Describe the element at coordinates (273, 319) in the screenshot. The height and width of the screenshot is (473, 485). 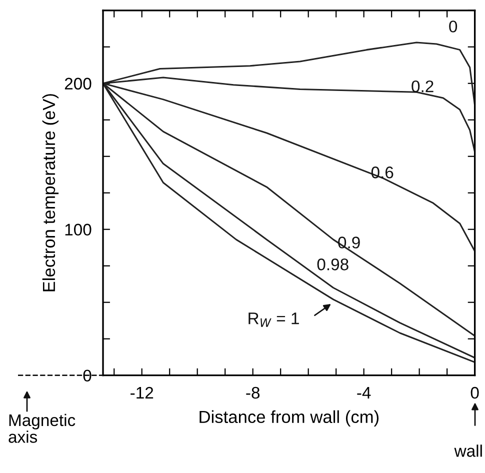
I see `series-label: R$_{W}$ = 1` at that location.